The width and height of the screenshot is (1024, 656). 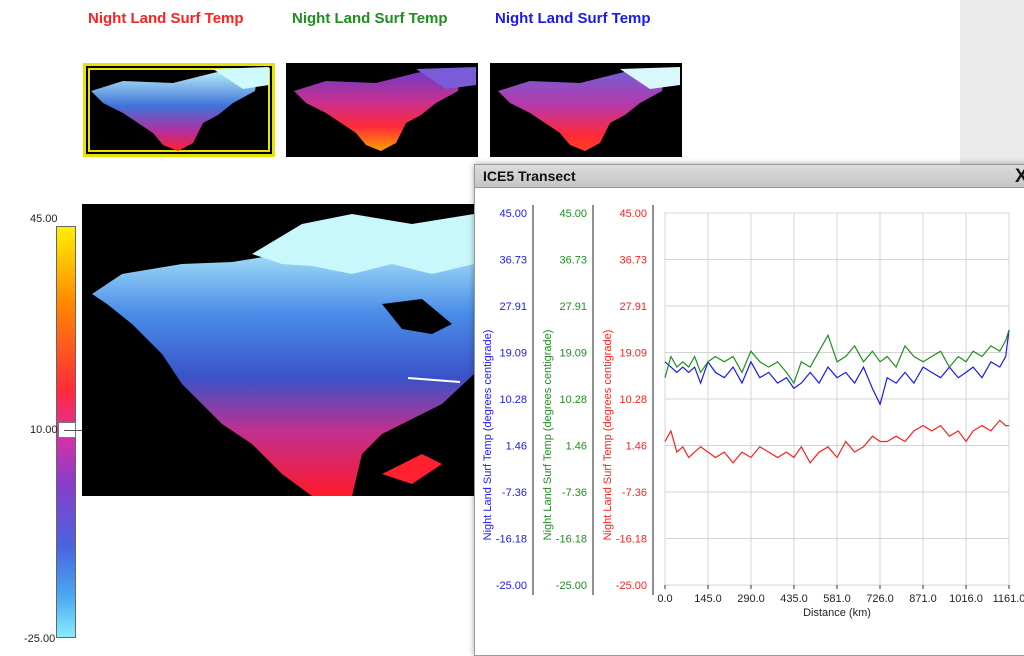 What do you see at coordinates (708, 599) in the screenshot?
I see `x-tick-label: 145.0` at bounding box center [708, 599].